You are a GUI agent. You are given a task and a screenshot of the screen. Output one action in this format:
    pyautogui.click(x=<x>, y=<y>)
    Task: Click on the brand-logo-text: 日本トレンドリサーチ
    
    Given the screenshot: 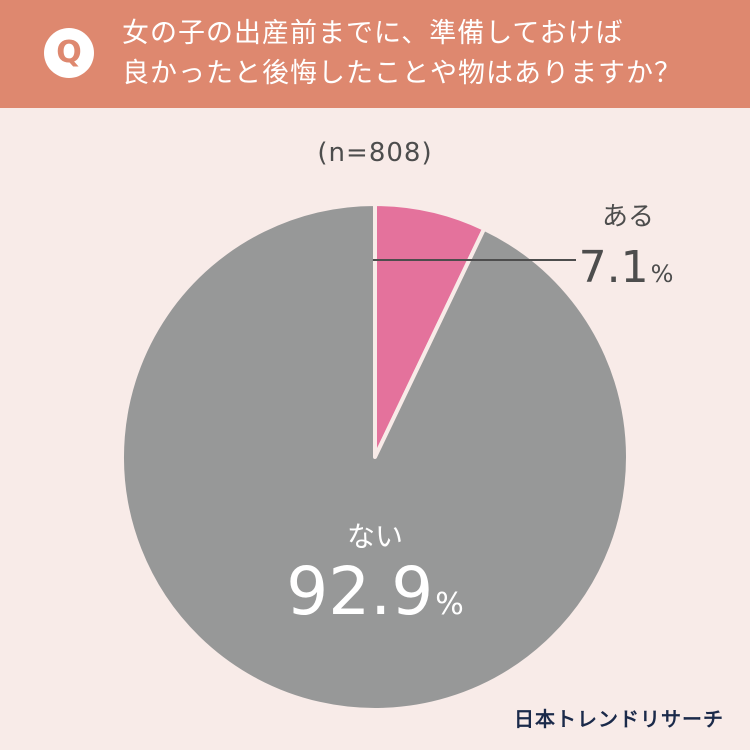 What is the action you would take?
    pyautogui.click(x=619, y=719)
    